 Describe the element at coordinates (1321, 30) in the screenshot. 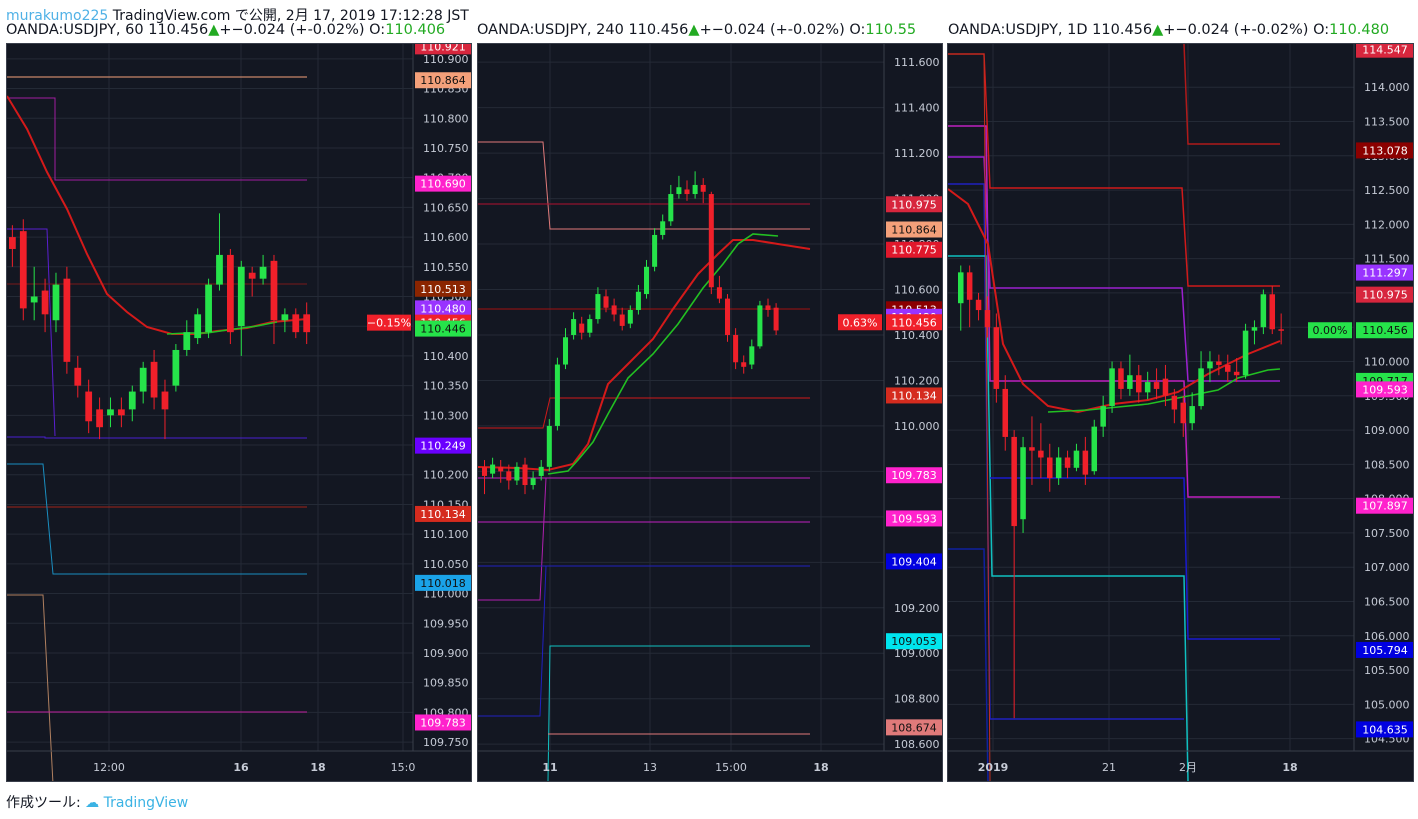

I see `open-label: O:` at that location.